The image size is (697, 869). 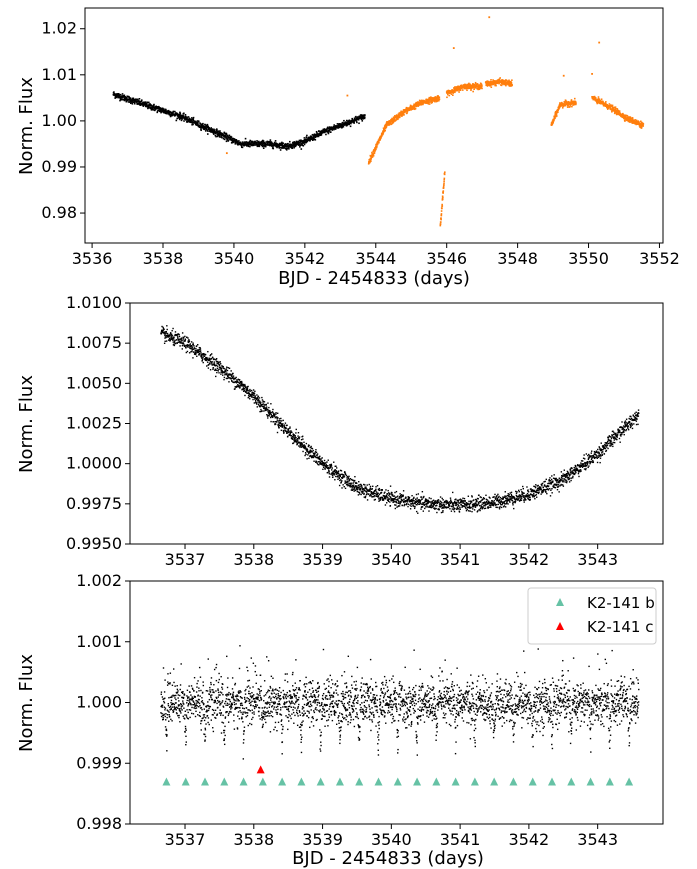 I want to click on x-tick-label: 3552, so click(x=659, y=258).